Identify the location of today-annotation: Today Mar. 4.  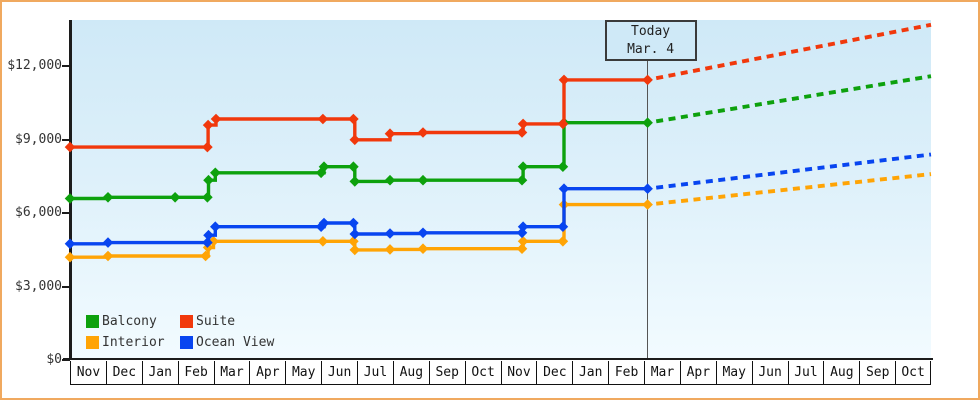
(650, 40).